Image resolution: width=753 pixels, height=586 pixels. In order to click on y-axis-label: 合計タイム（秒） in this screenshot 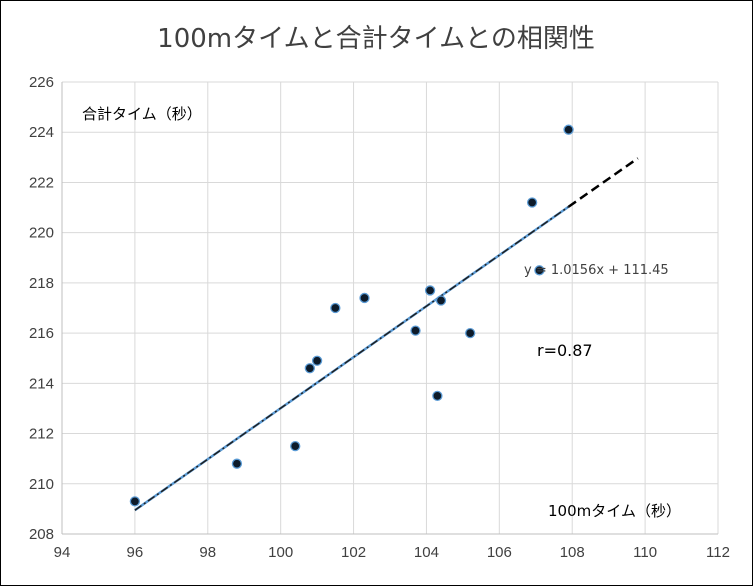, I will do `click(142, 114)`.